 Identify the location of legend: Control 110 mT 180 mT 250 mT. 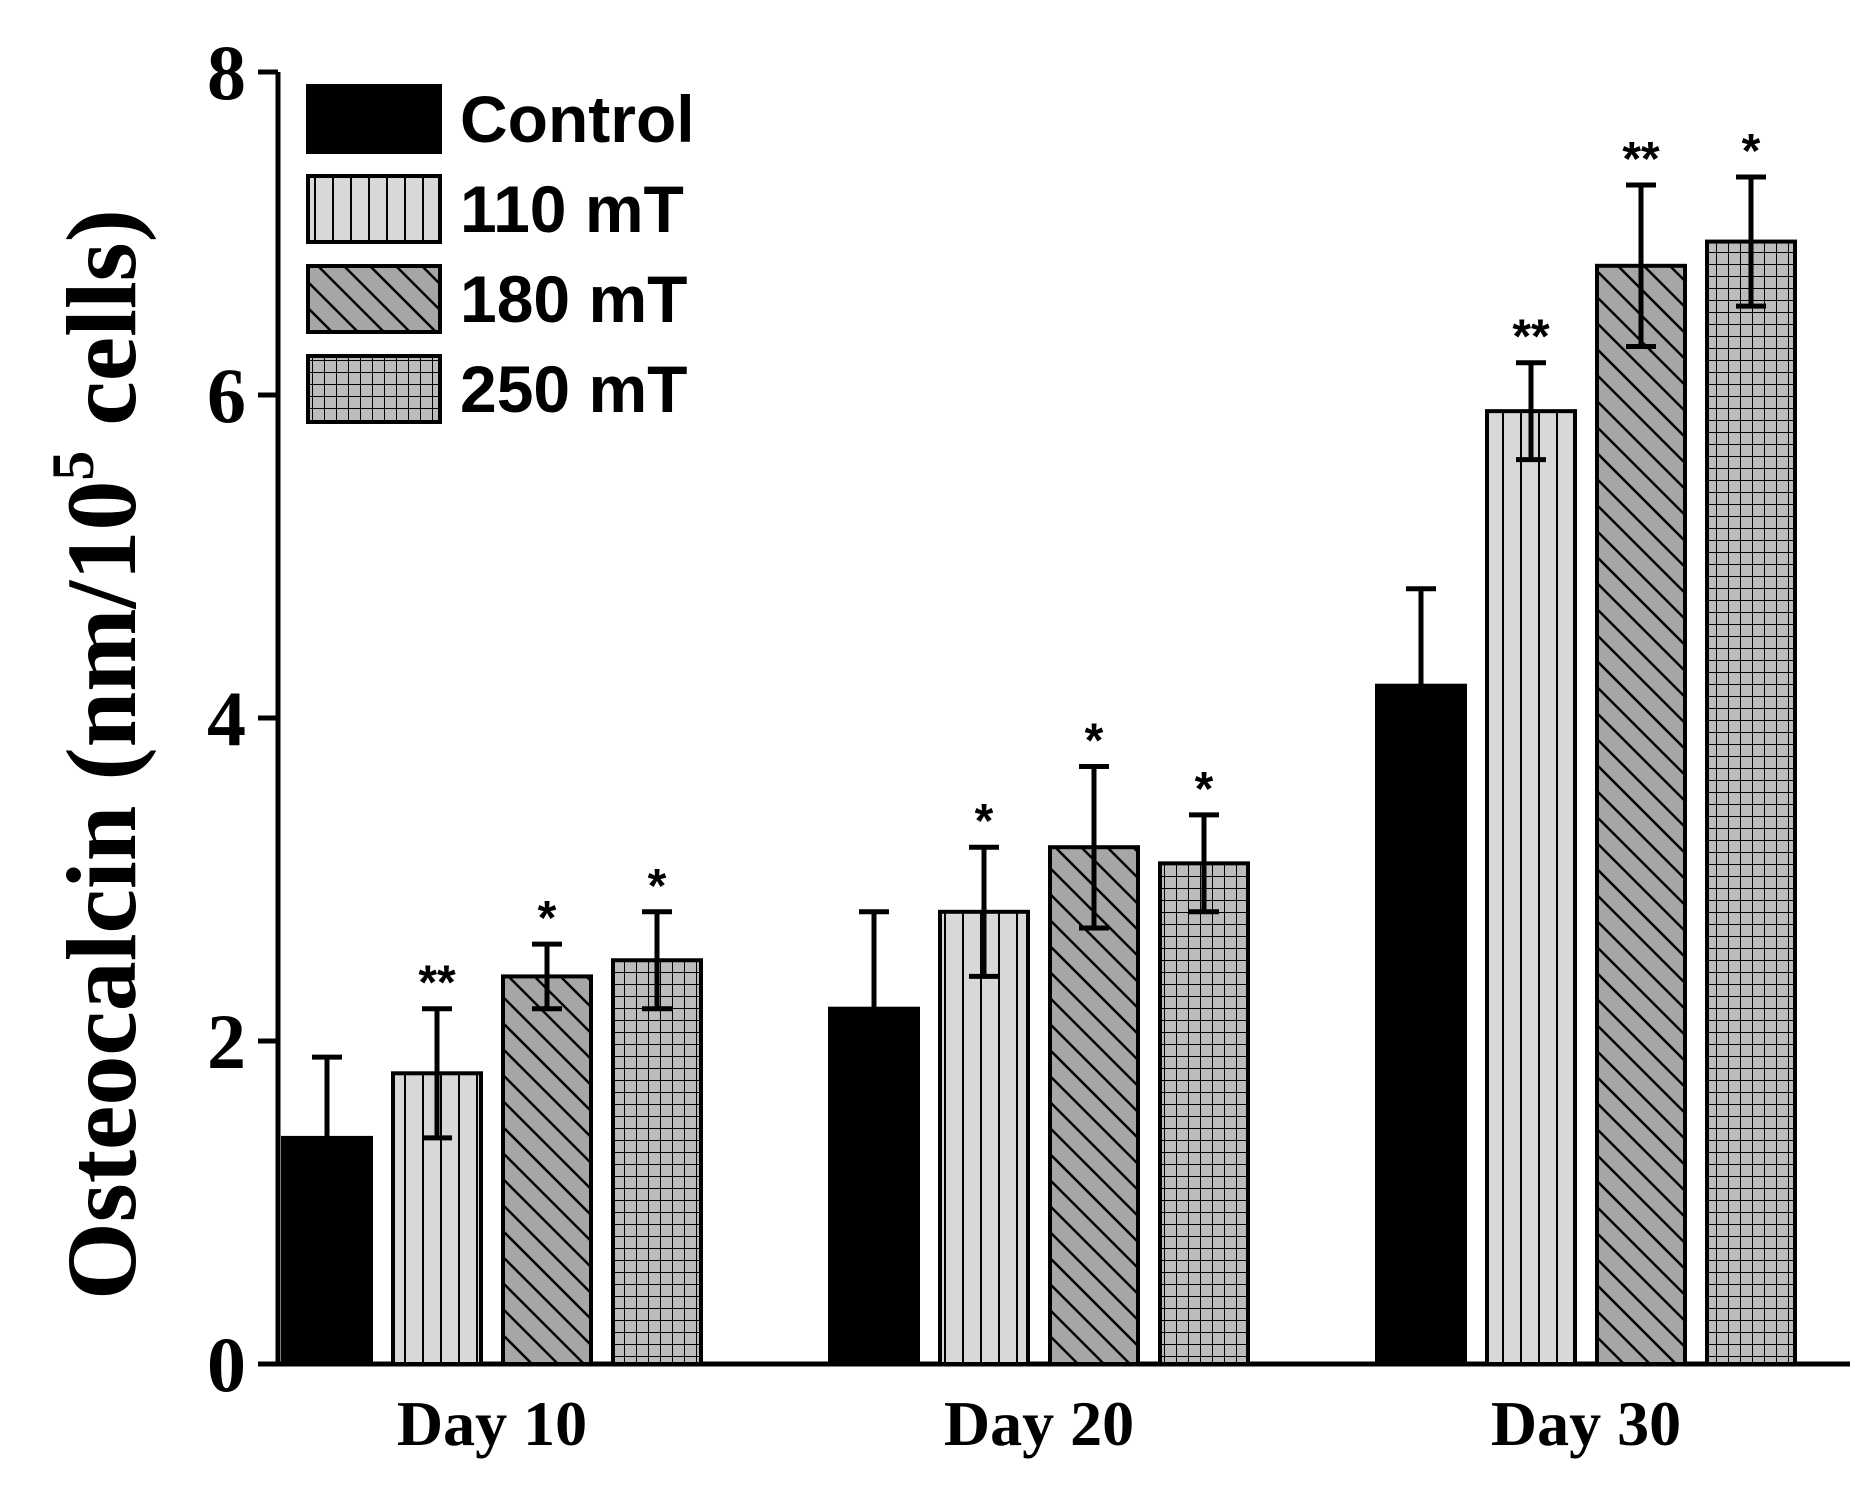
(500, 254).